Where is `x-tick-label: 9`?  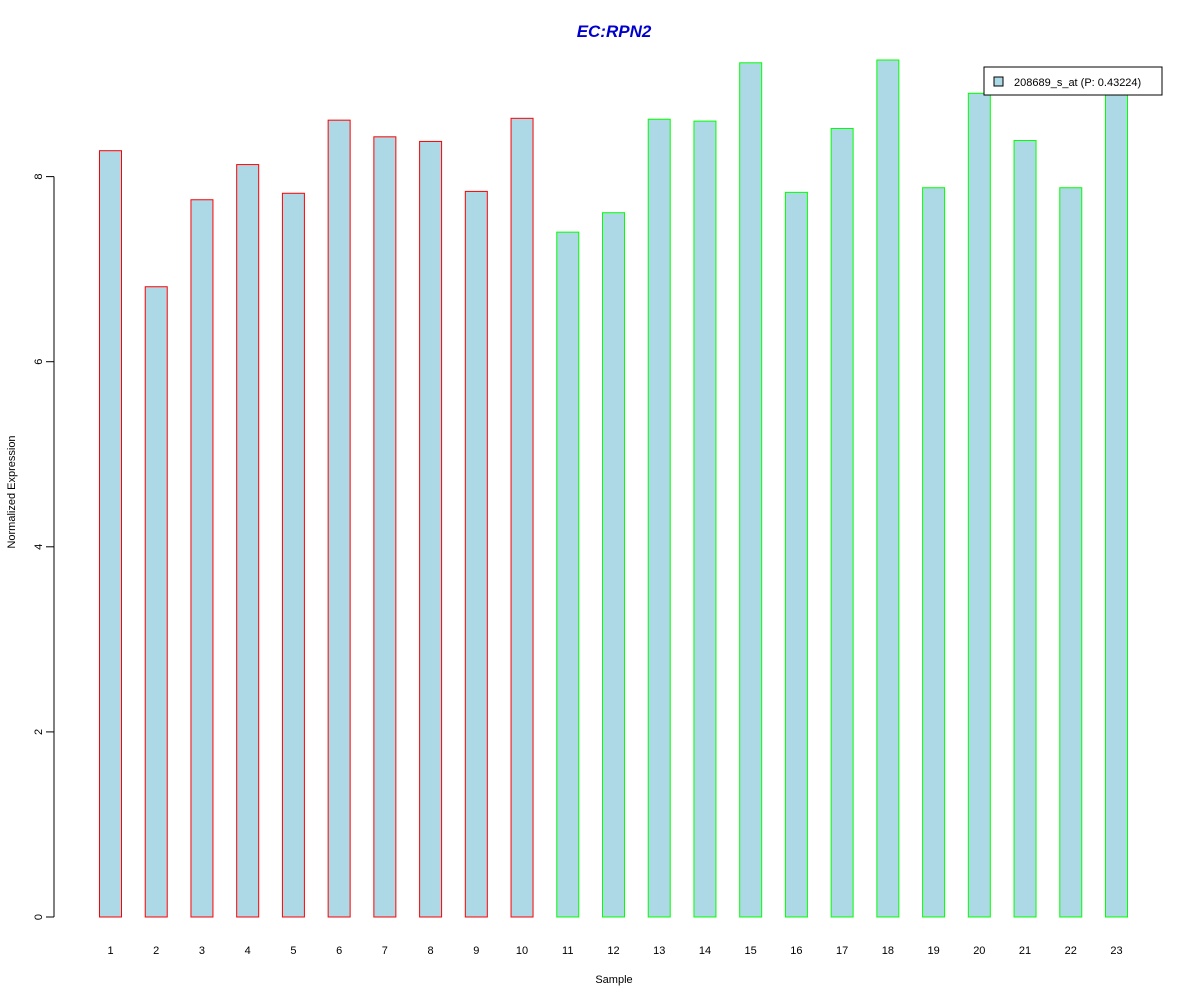
x-tick-label: 9 is located at coordinates (476, 951).